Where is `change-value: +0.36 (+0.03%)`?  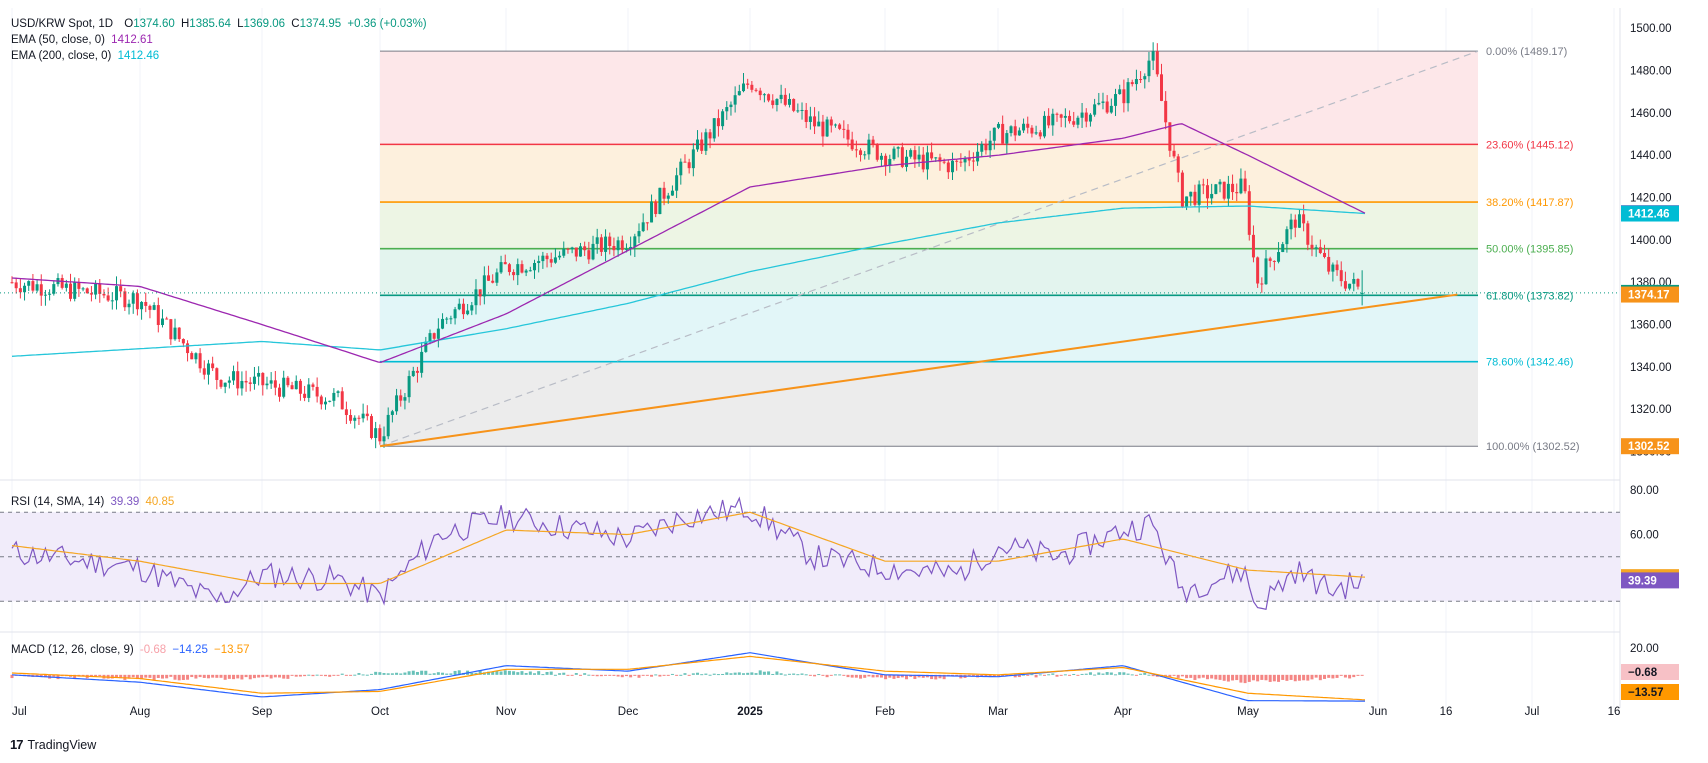 change-value: +0.36 (+0.03%) is located at coordinates (387, 24).